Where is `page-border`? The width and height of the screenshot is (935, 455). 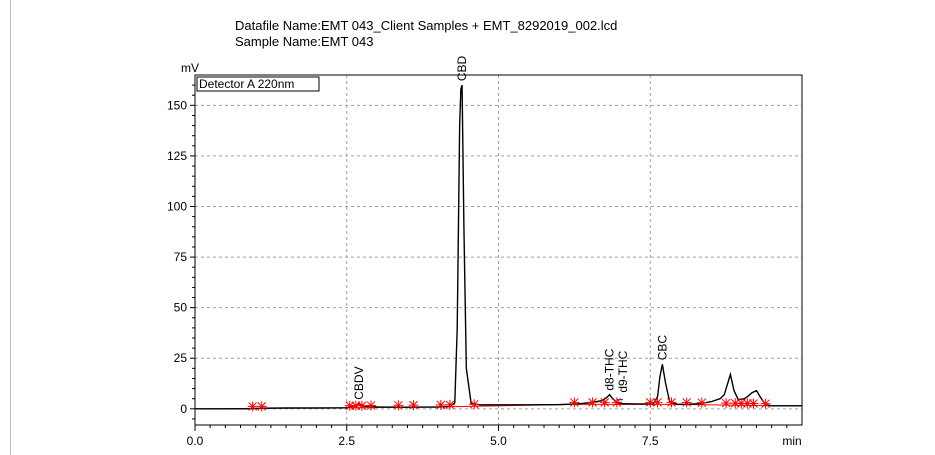
page-border is located at coordinates (10, 227).